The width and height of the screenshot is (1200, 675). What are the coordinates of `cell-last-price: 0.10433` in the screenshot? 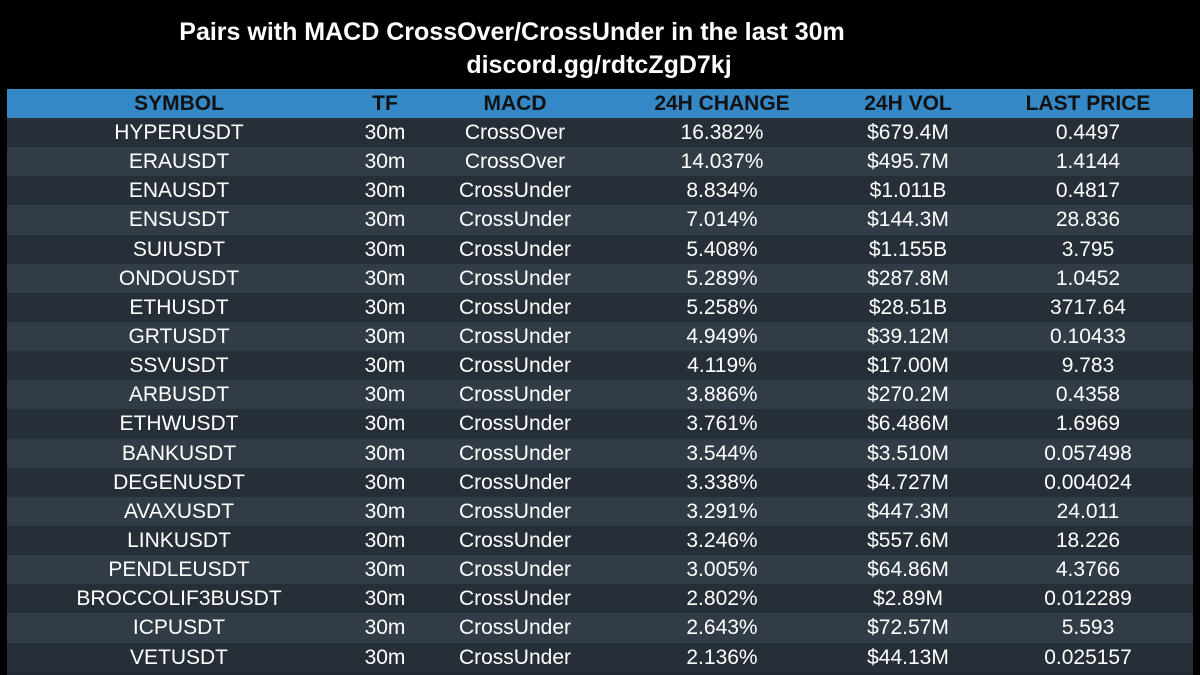 It's located at (1088, 337).